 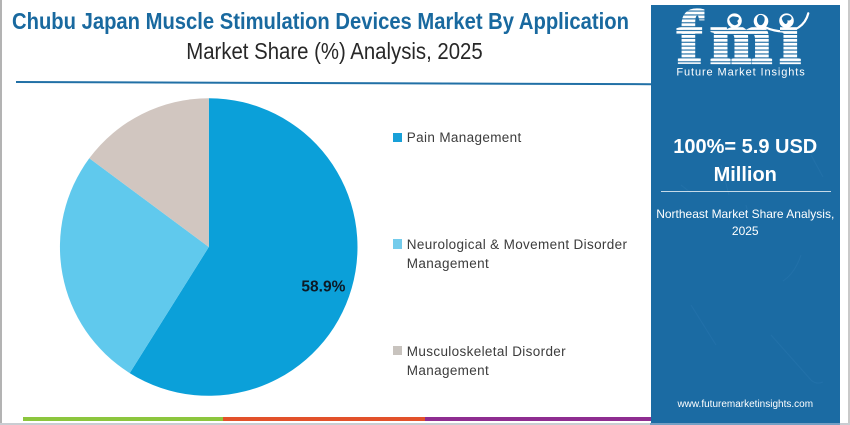 What do you see at coordinates (740, 72) in the screenshot?
I see `svg-text: Future Market Insights` at bounding box center [740, 72].